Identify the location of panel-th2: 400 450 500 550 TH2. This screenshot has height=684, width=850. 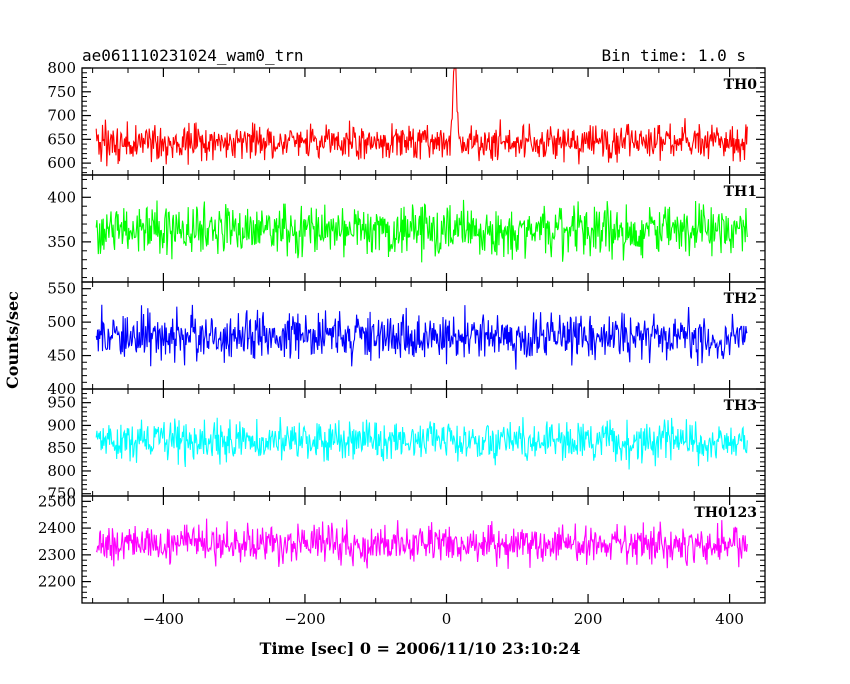
(406, 339).